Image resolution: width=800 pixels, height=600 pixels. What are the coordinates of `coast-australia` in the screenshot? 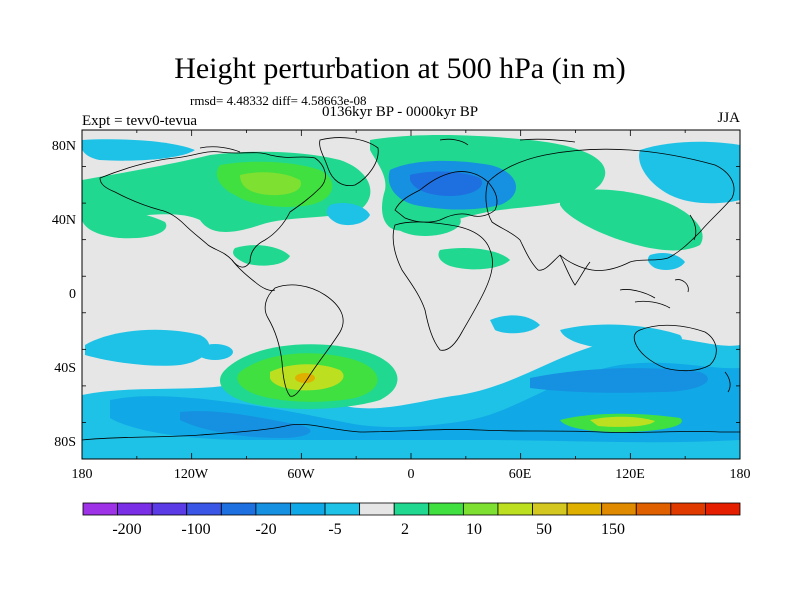 It's located at (675, 348).